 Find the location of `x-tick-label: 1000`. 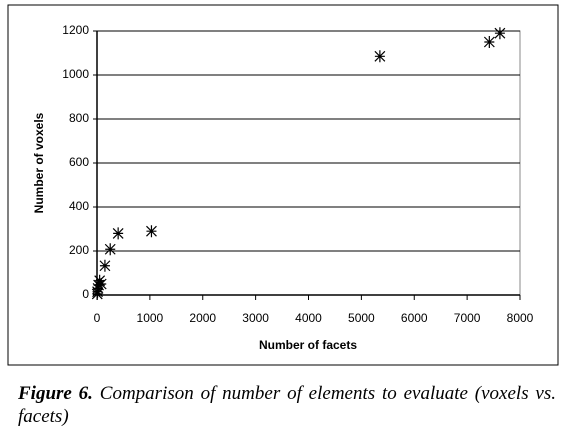

x-tick-label: 1000 is located at coordinates (150, 318).